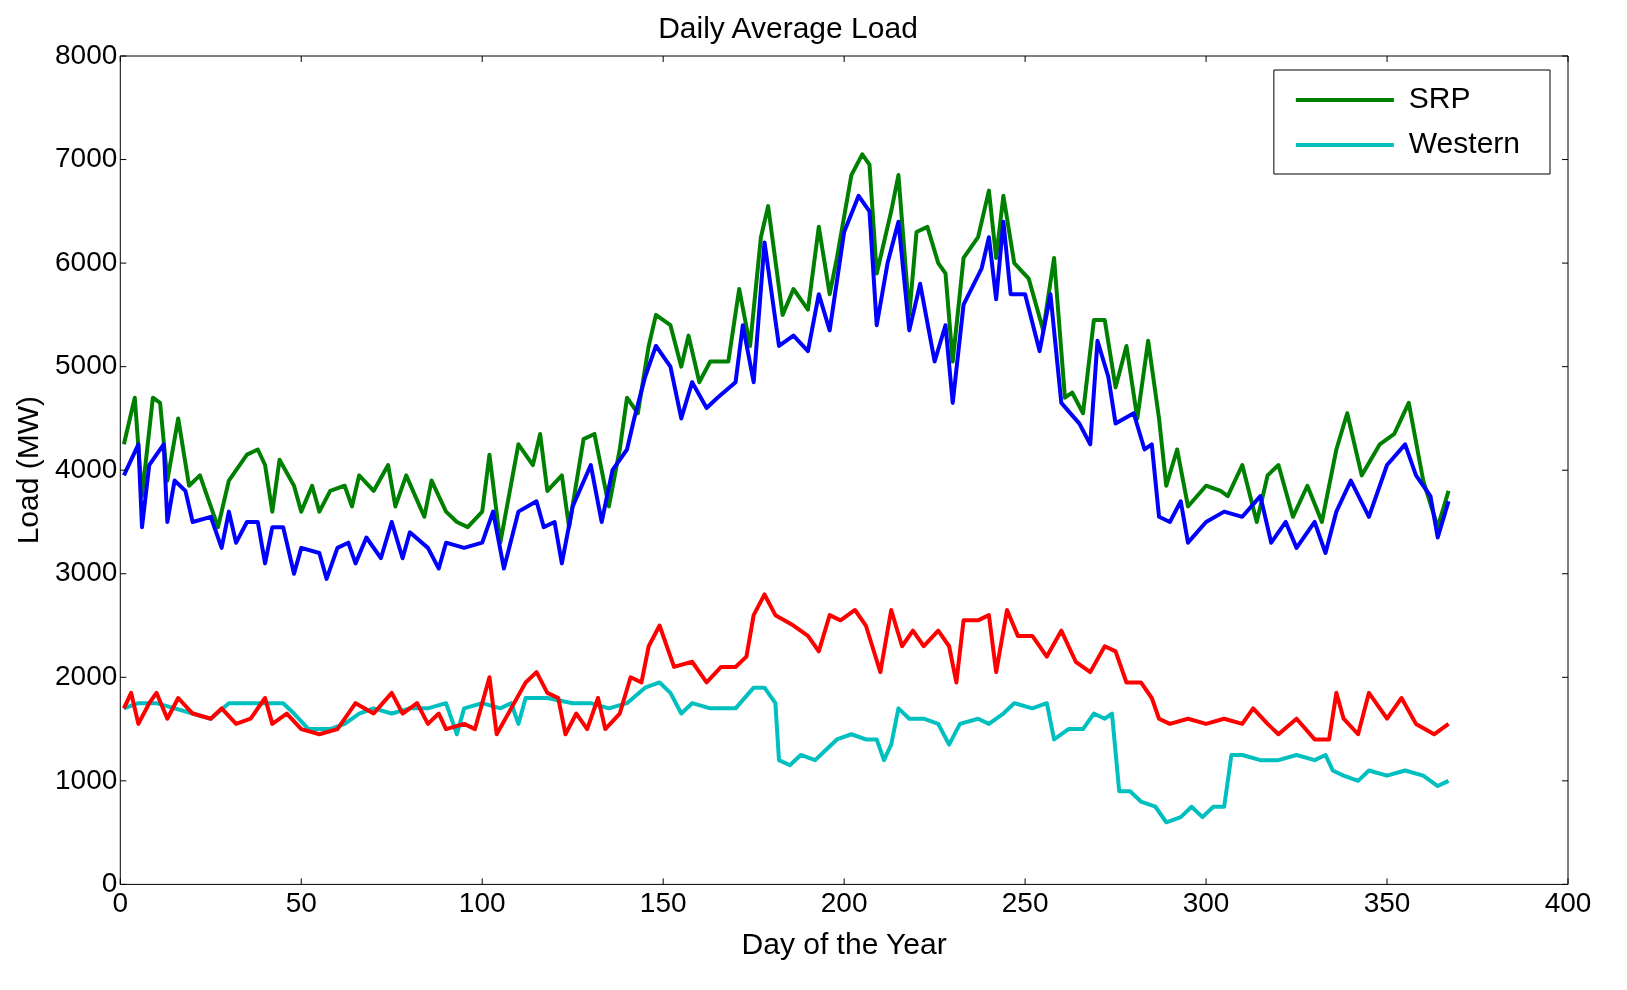 Image resolution: width=1627 pixels, height=990 pixels. What do you see at coordinates (86, 158) in the screenshot?
I see `y-tick-label: 7000` at bounding box center [86, 158].